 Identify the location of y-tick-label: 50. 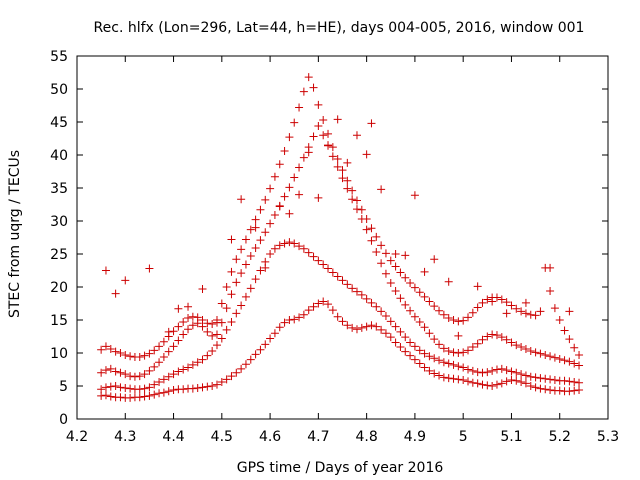
(59, 90).